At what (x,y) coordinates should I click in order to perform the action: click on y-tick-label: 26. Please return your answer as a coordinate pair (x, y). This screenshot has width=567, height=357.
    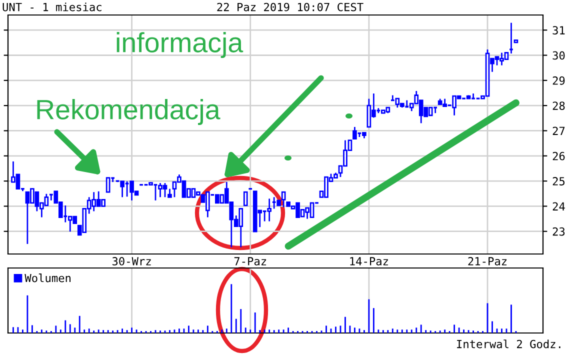
    Looking at the image, I should click on (558, 156).